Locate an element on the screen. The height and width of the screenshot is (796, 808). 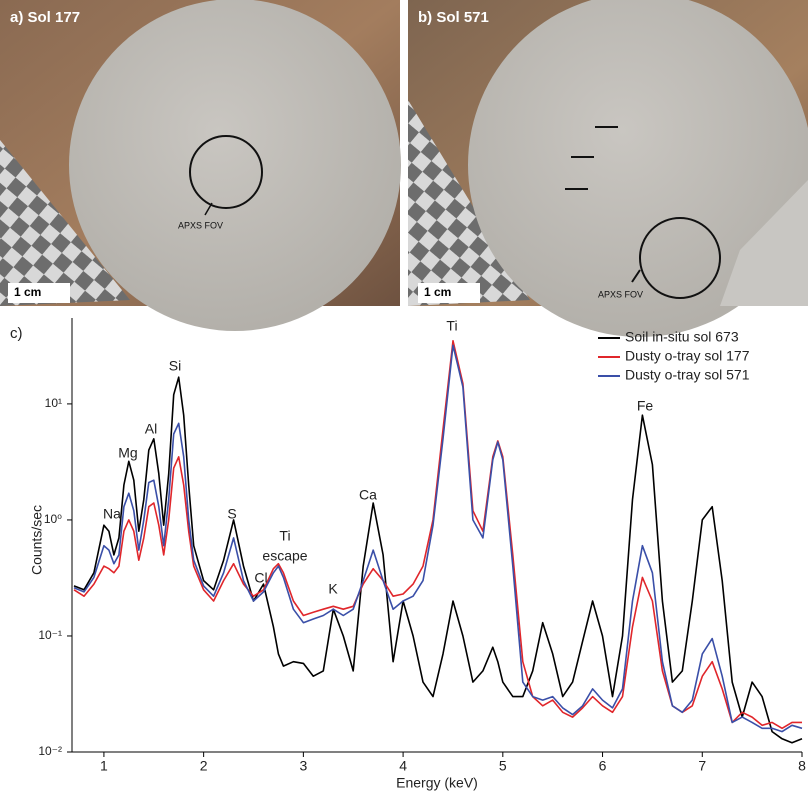
peak-label: Mg is located at coordinates (127, 453).